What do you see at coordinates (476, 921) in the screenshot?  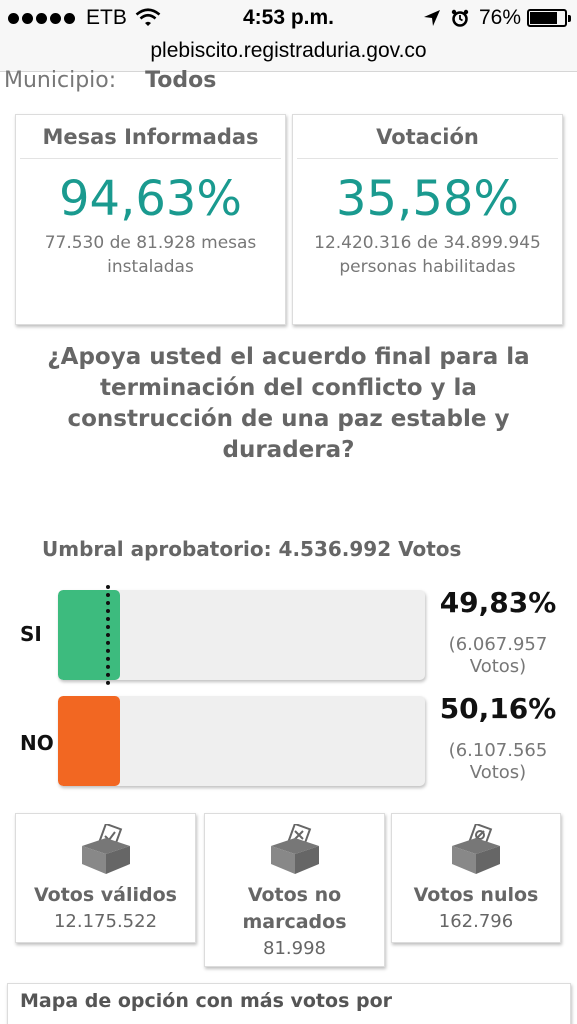 I see `vote-card-value: 162.796` at bounding box center [476, 921].